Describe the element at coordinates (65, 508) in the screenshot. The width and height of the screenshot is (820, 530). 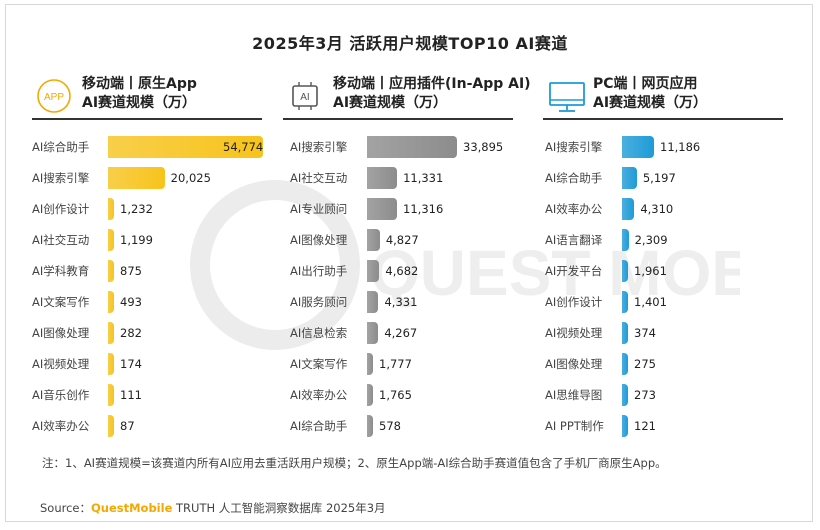
I see `source-label: Source：` at that location.